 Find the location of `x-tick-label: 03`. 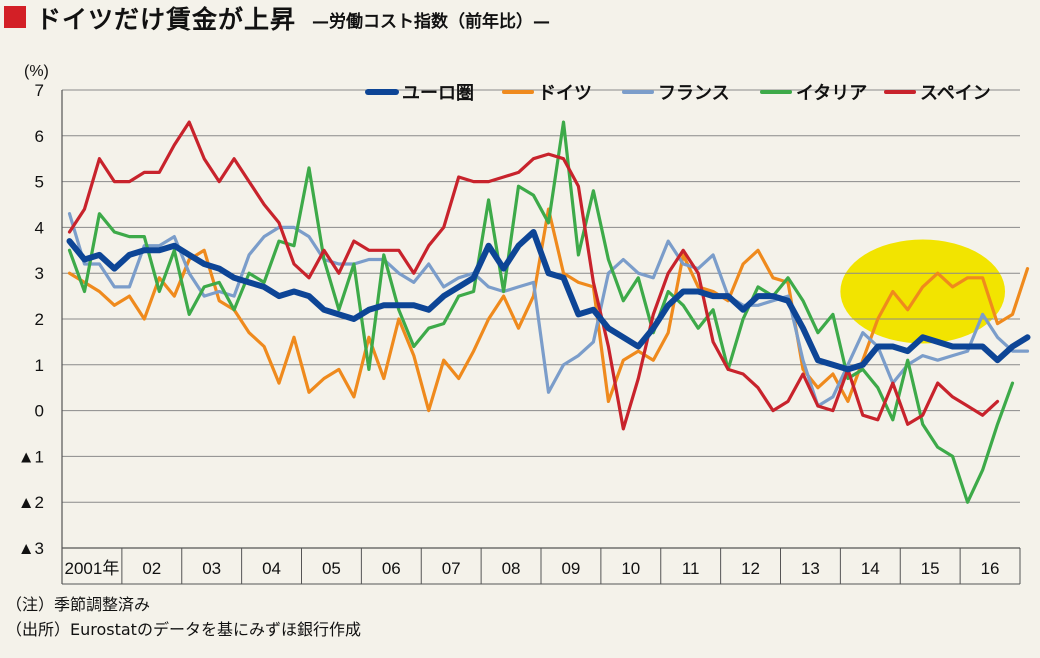

x-tick-label: 03 is located at coordinates (211, 568).